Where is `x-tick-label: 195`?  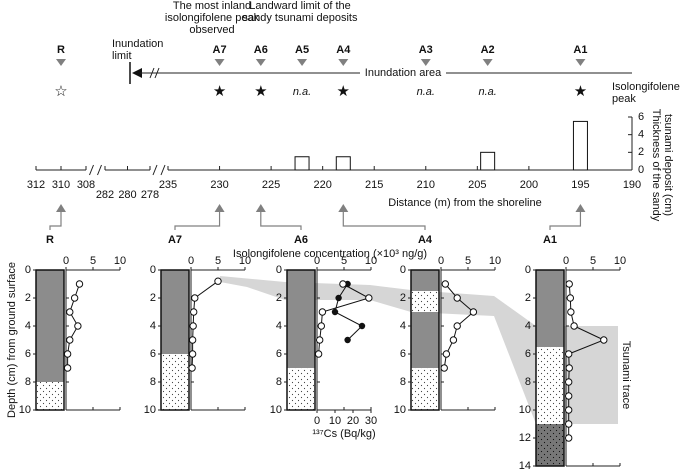 x-tick-label: 195 is located at coordinates (580, 185).